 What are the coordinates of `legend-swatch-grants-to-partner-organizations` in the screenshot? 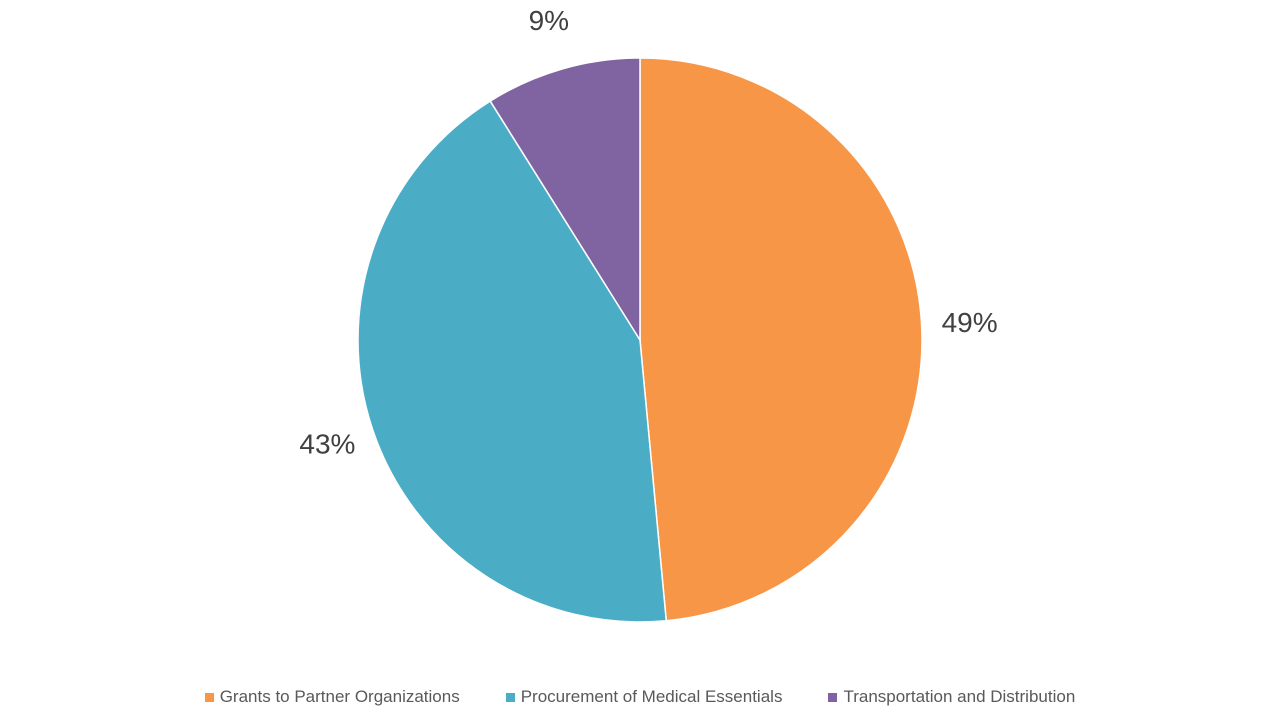 It's located at (209, 697).